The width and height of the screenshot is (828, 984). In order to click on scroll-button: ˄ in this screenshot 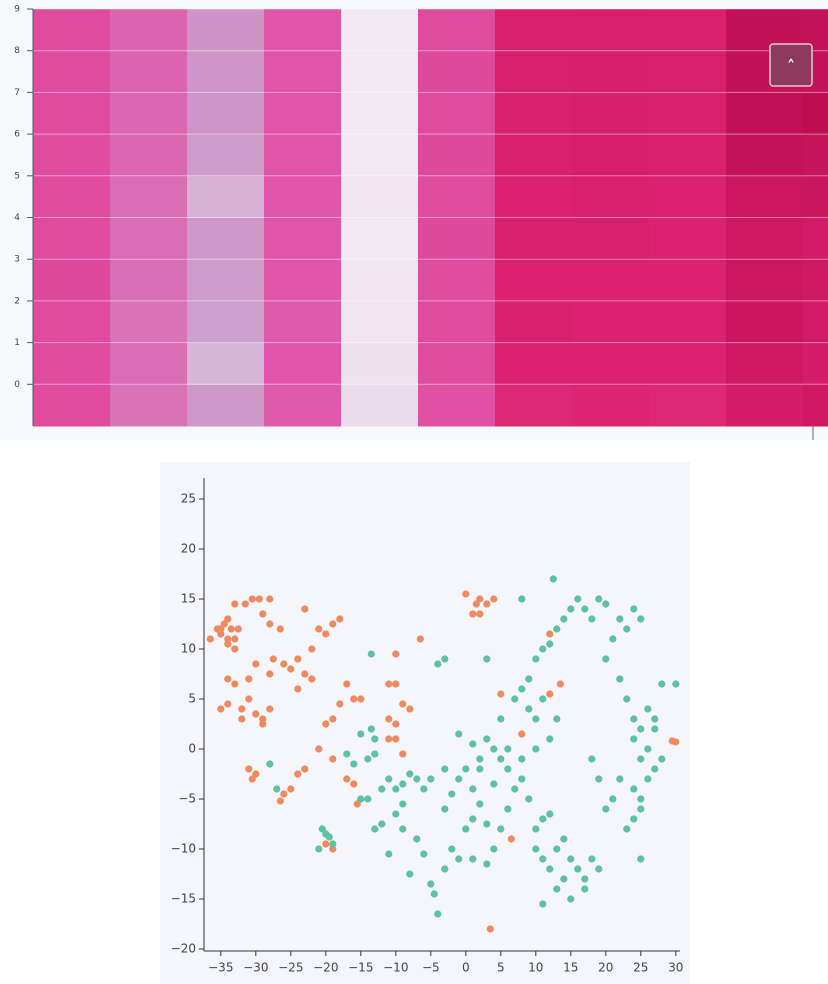, I will do `click(791, 65)`.